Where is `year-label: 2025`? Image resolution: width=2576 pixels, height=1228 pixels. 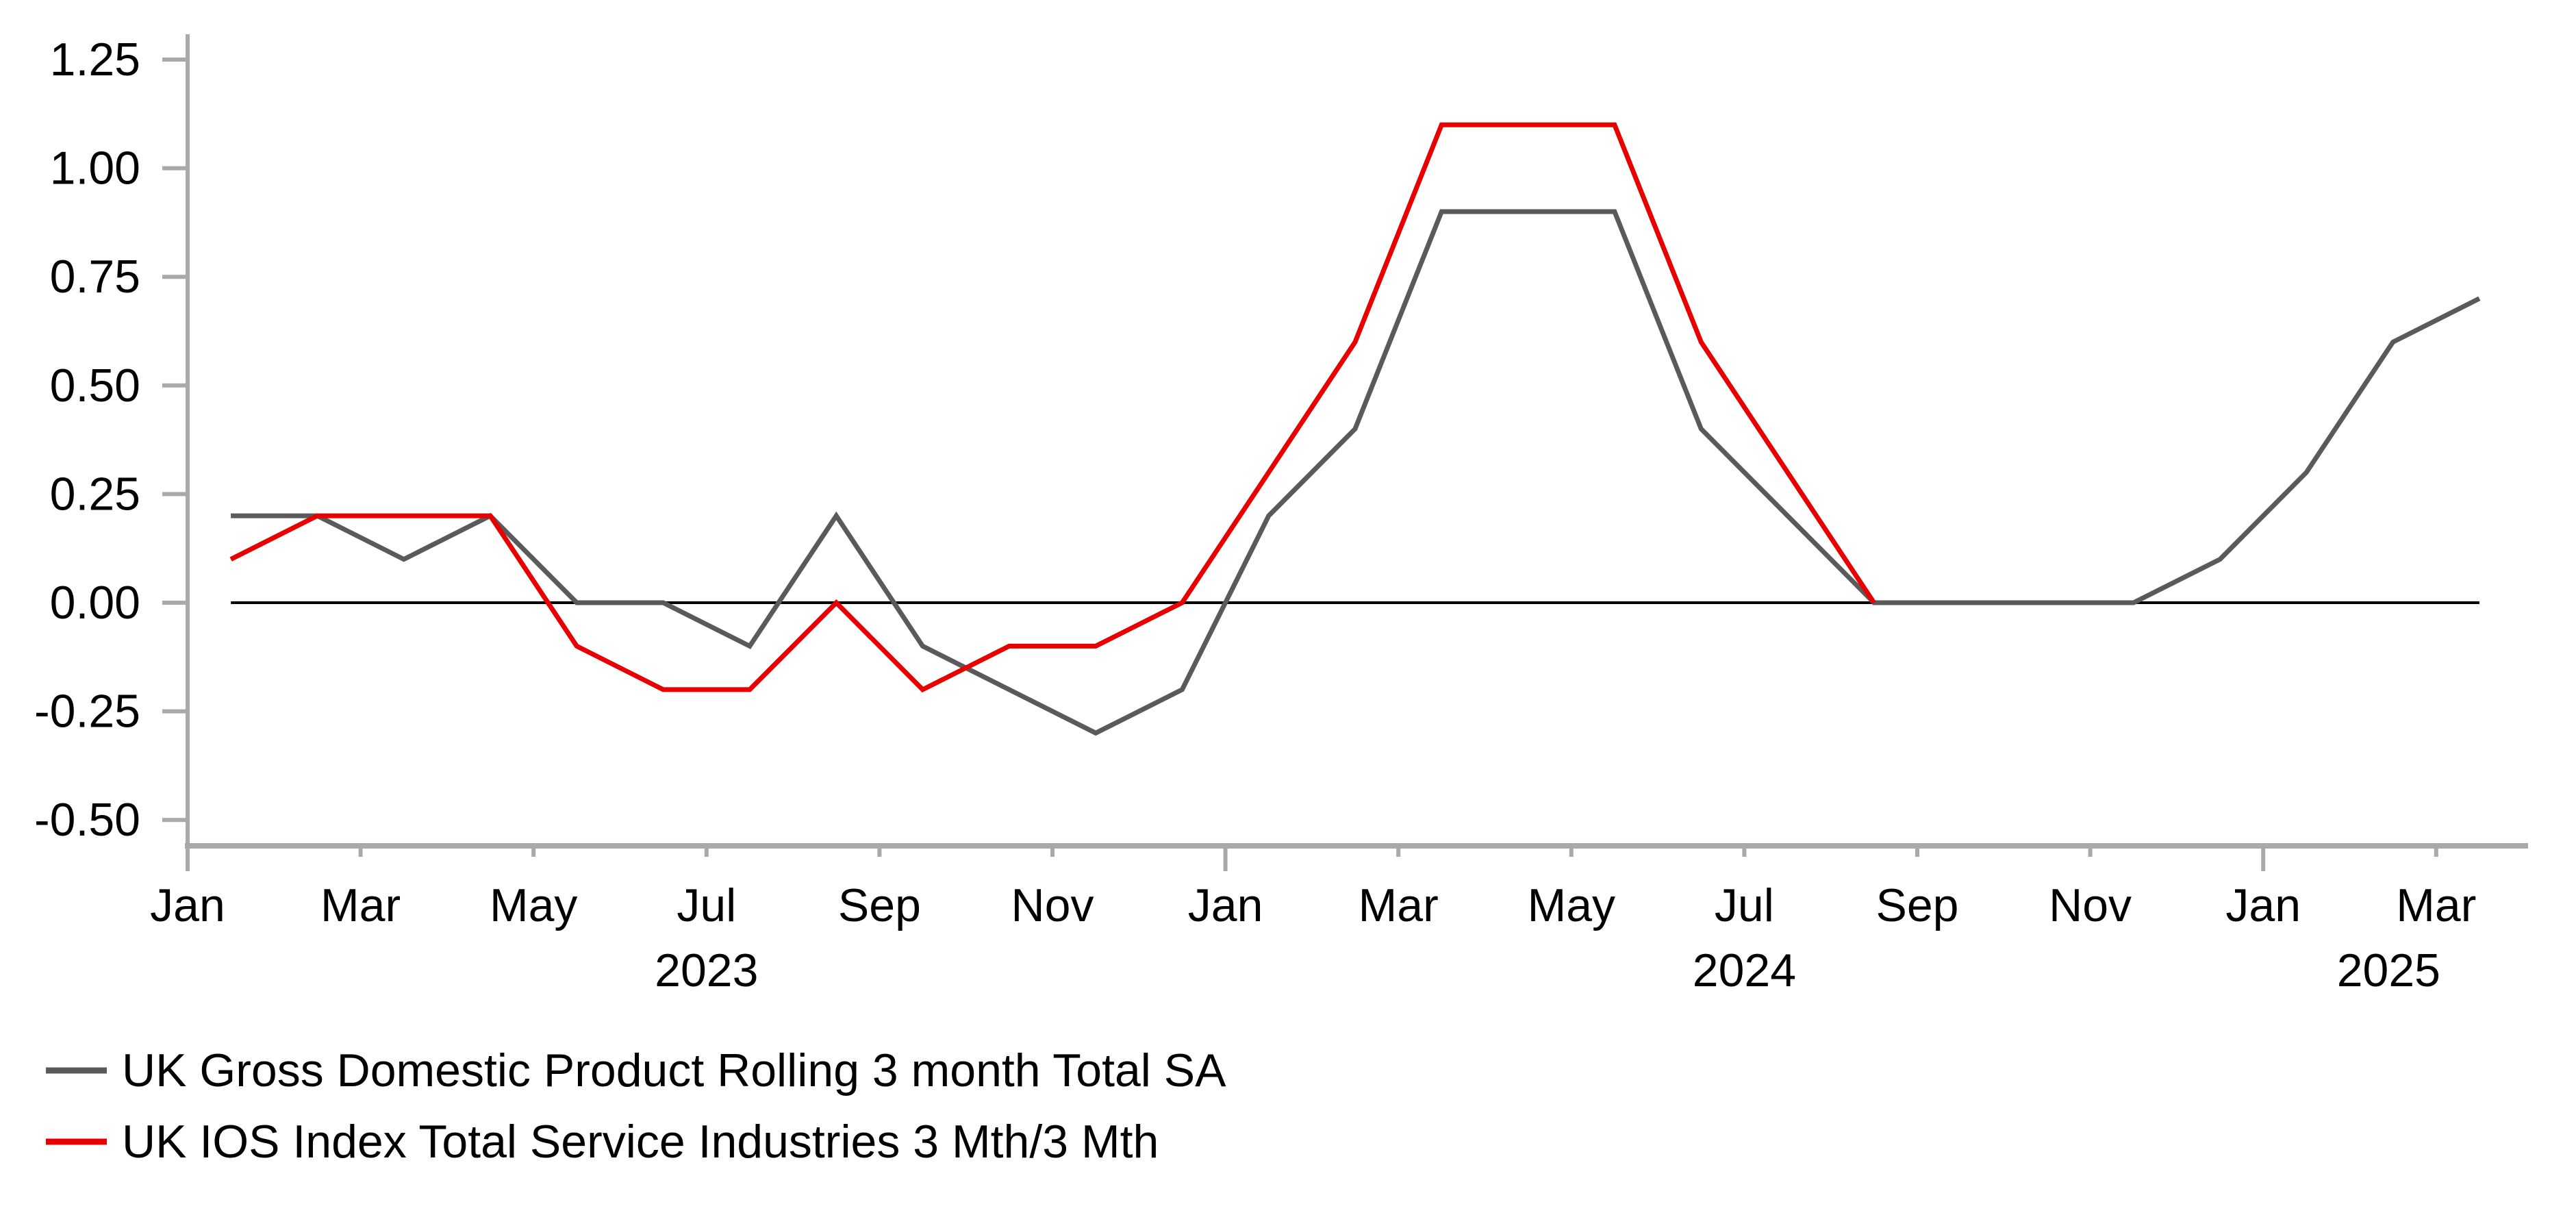
year-label: 2025 is located at coordinates (2388, 971).